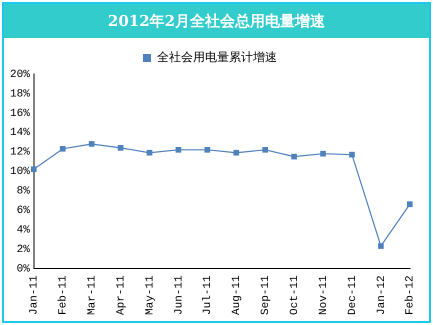 This screenshot has height=325, width=433. I want to click on x-tick-label: Mar-11, so click(92, 295).